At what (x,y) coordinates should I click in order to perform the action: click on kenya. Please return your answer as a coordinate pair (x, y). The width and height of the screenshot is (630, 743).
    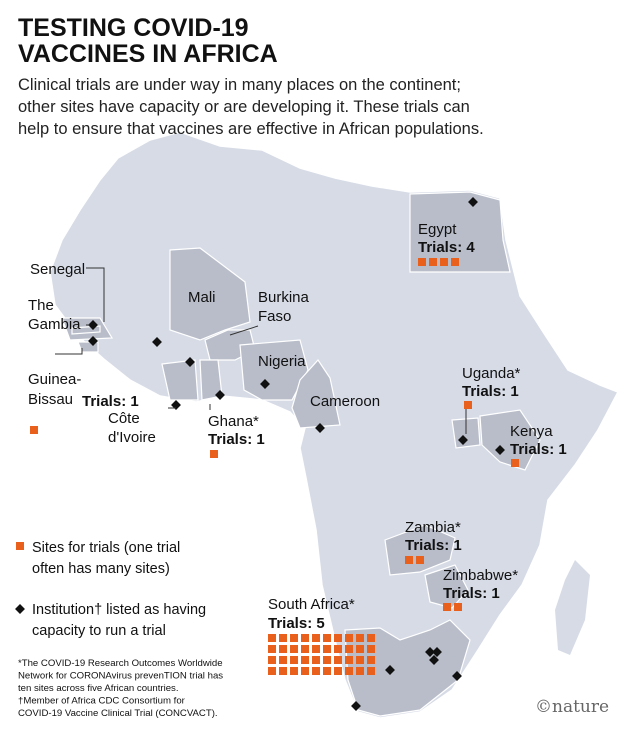
    Looking at the image, I should click on (510, 440).